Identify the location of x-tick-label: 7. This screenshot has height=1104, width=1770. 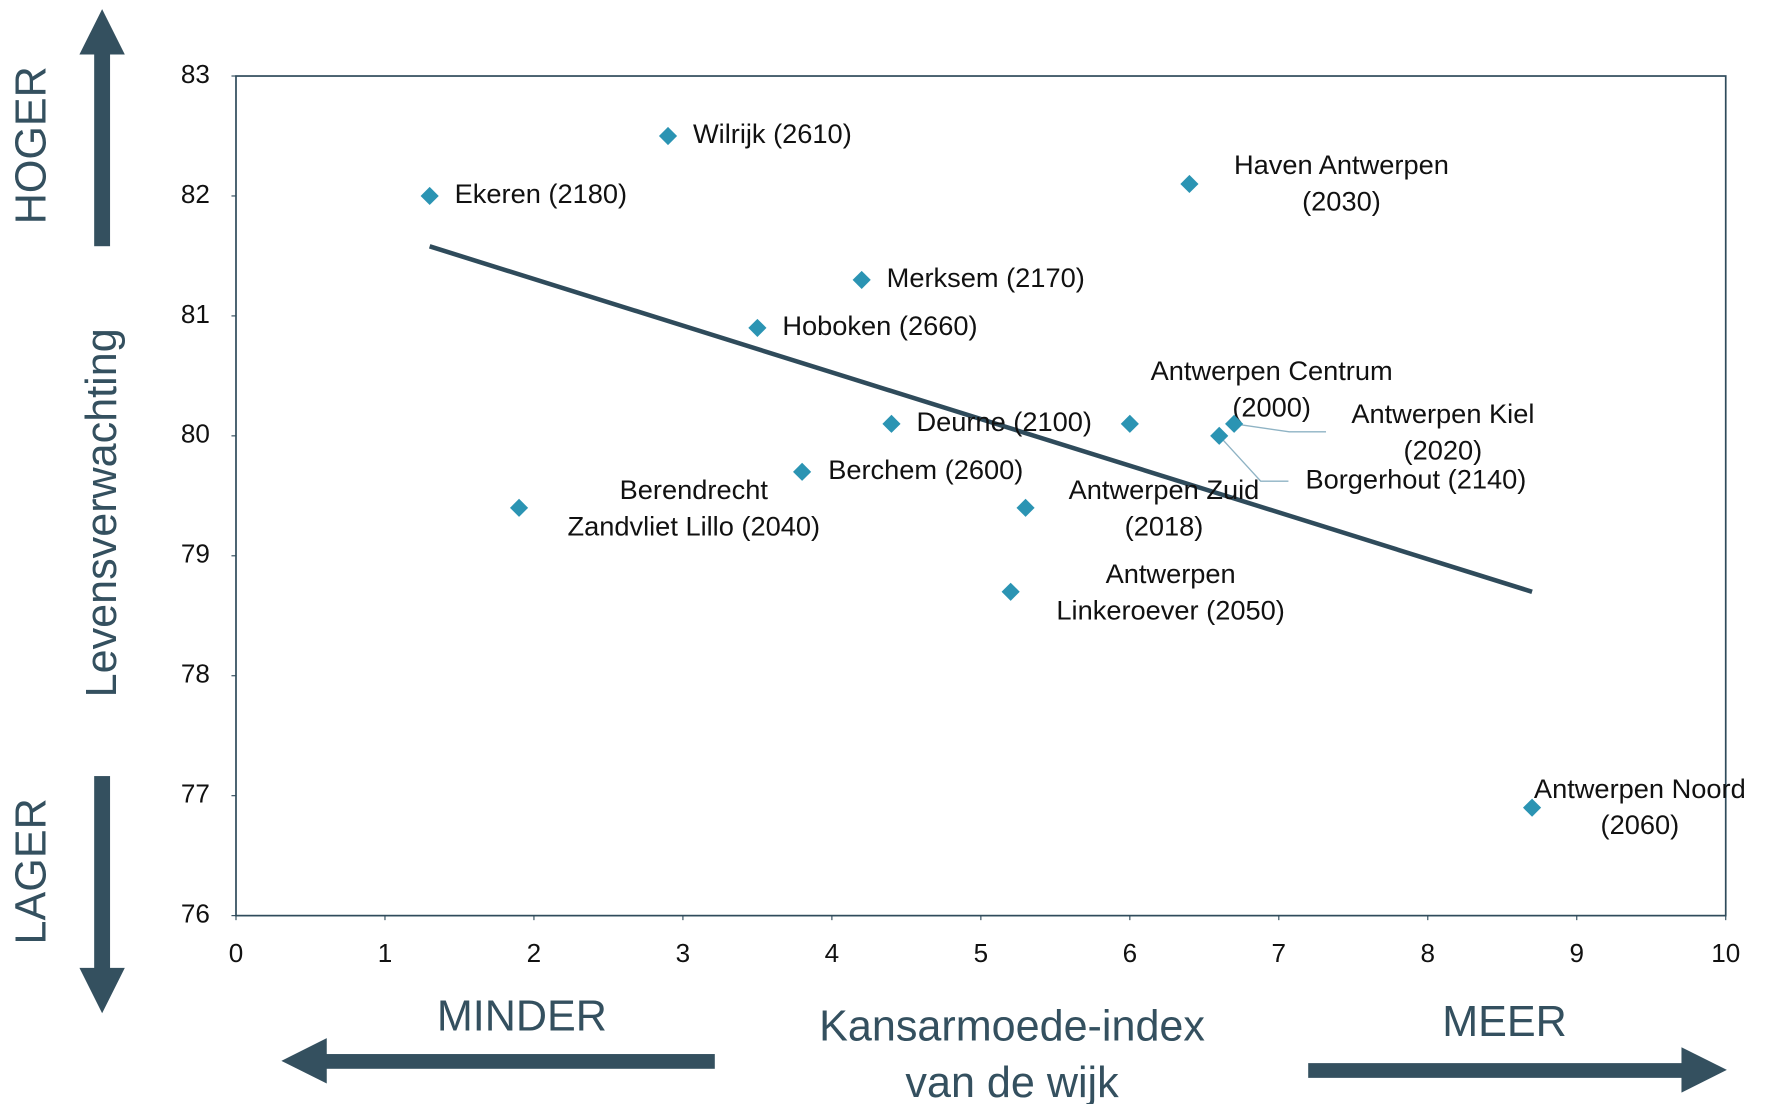
(1279, 953).